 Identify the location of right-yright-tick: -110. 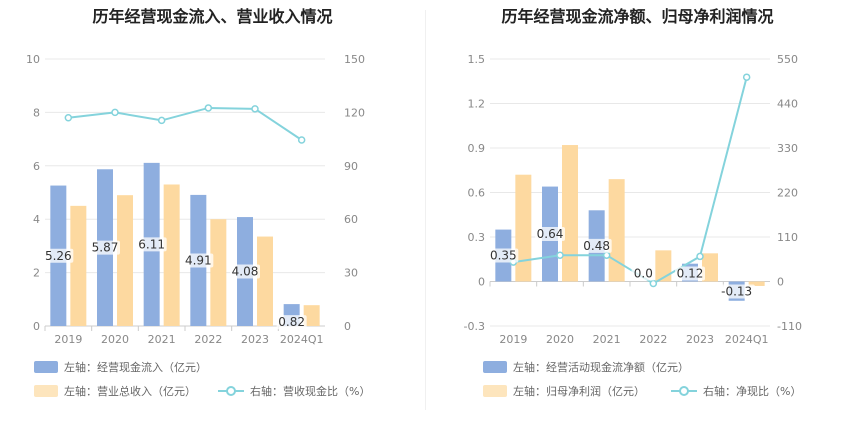
(789, 326).